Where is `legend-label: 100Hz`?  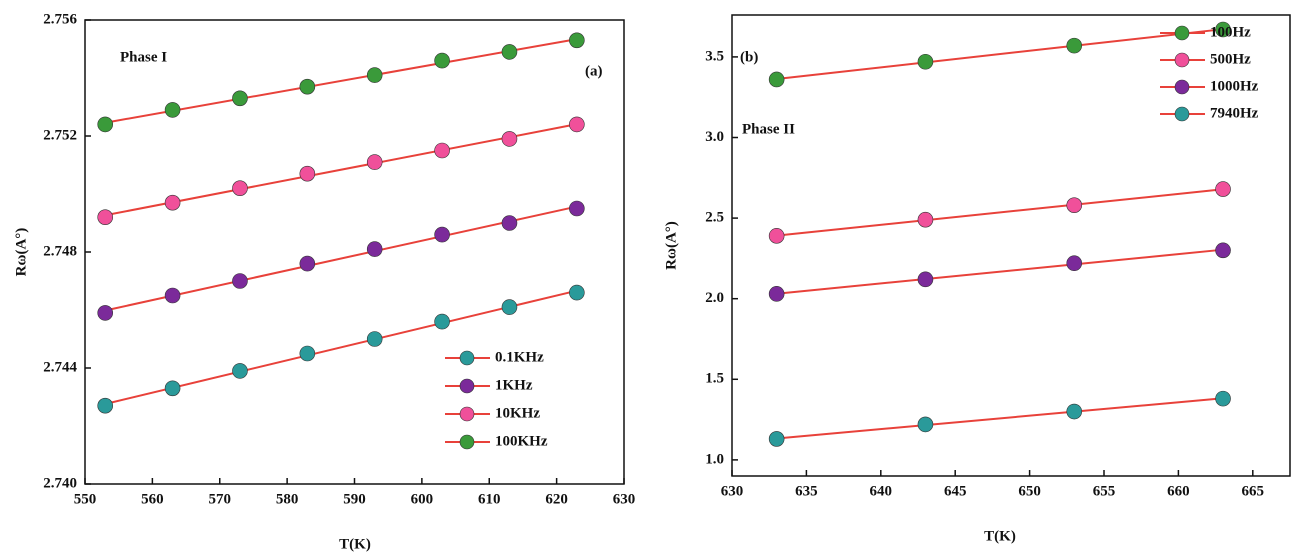 legend-label: 100Hz is located at coordinates (1230, 32).